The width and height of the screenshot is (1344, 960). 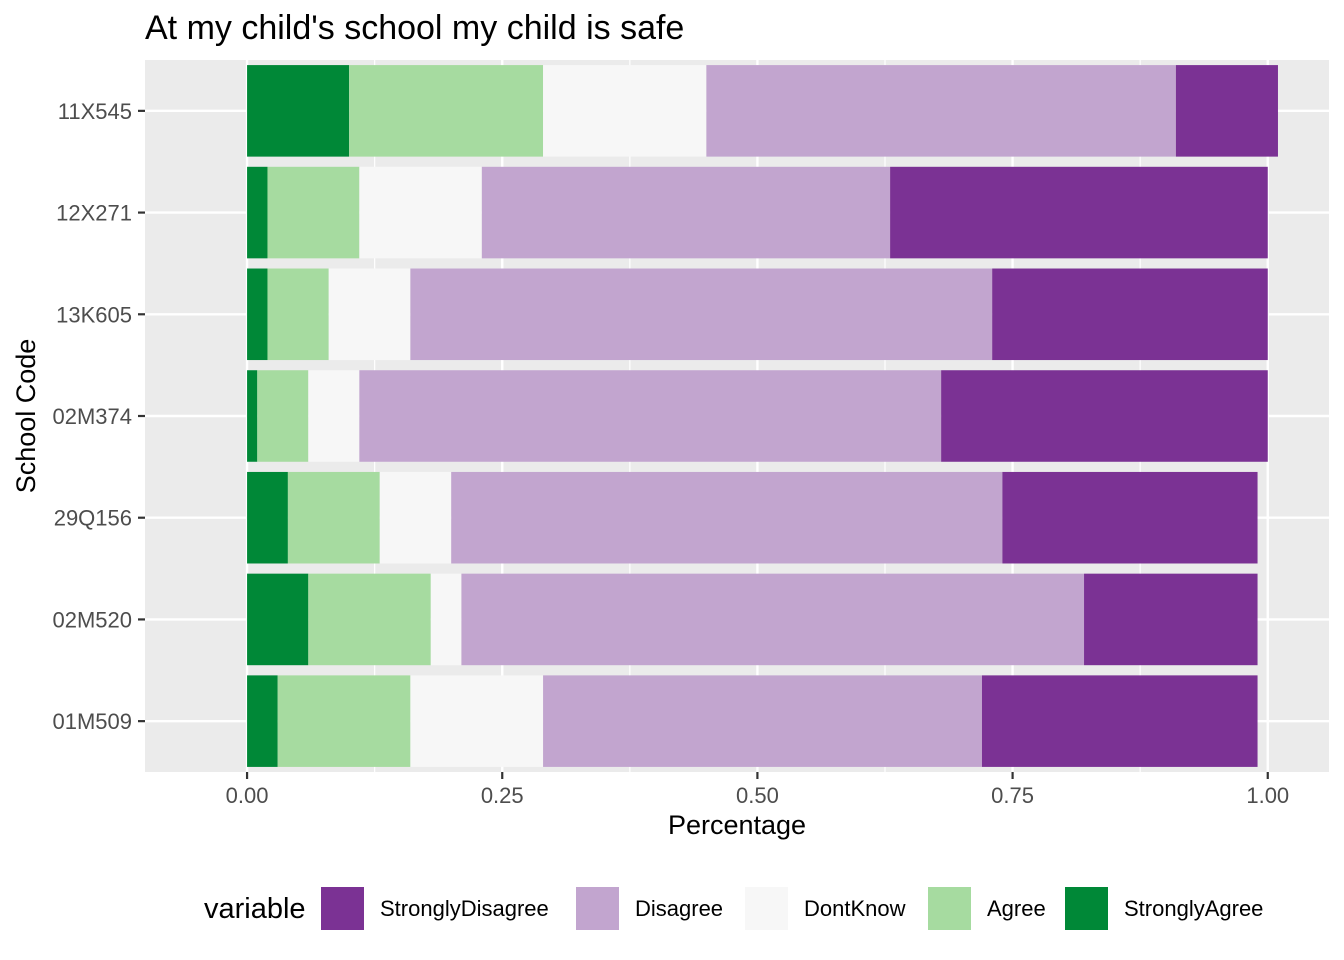 I want to click on y-tick-label: 02M374, so click(x=92, y=416).